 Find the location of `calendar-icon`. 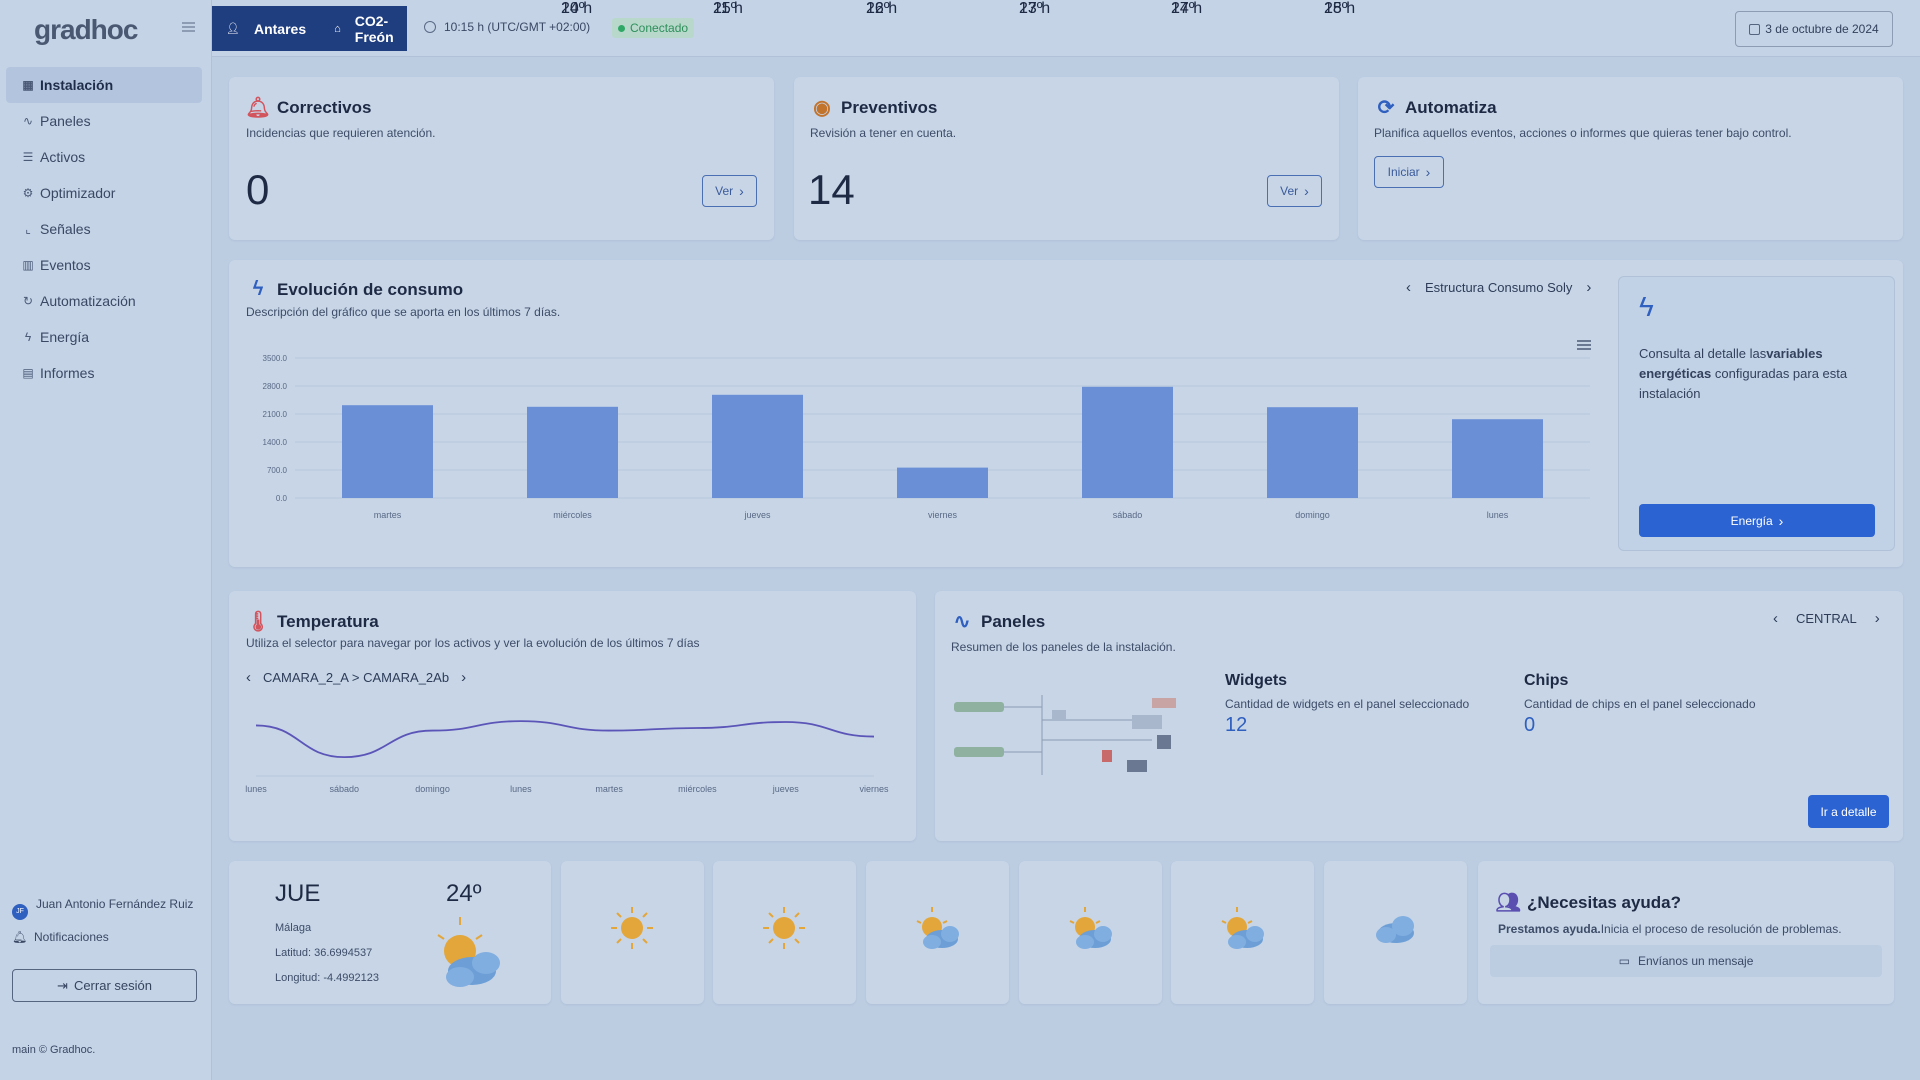

calendar-icon is located at coordinates (1755, 29).